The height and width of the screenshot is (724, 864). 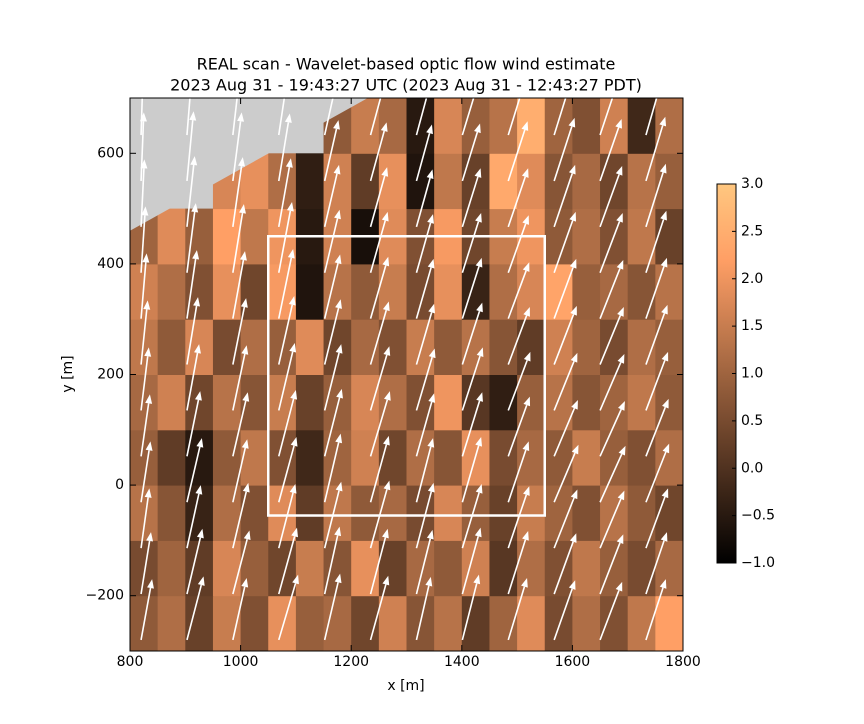 I want to click on y-tick-label: 600, so click(x=110, y=153).